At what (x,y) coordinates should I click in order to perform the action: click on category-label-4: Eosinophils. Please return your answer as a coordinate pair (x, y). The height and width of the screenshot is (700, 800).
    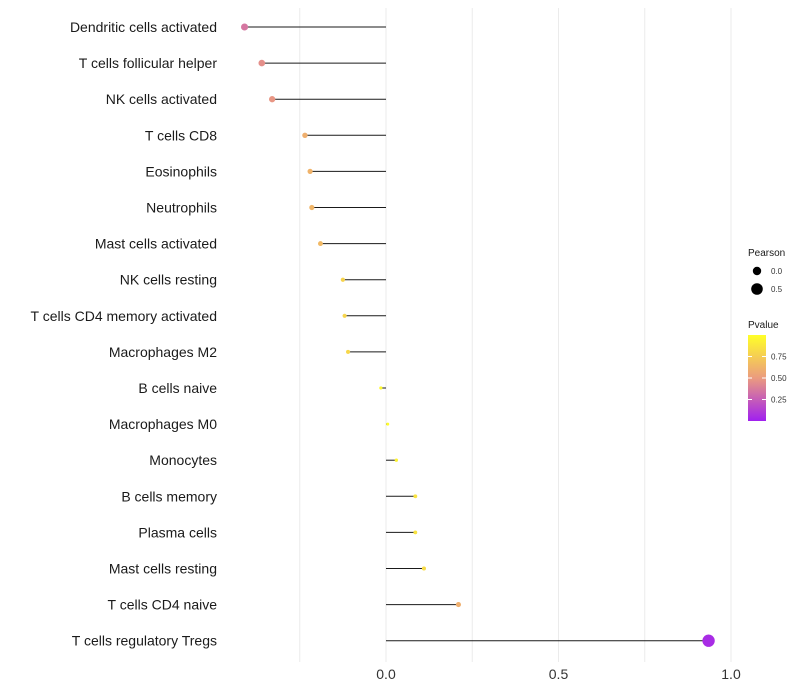
    Looking at the image, I should click on (181, 171).